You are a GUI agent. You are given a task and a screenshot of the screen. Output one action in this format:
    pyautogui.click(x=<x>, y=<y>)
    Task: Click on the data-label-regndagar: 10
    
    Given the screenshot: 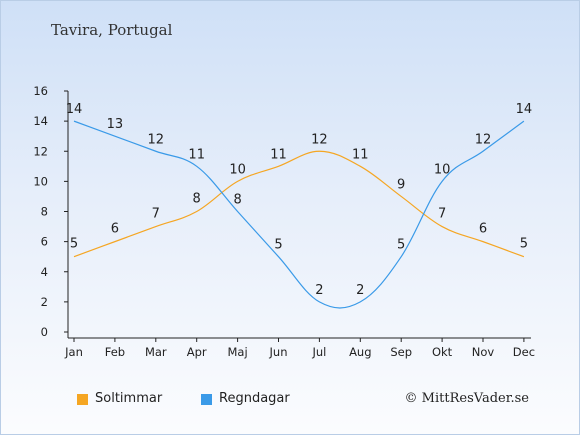 What is the action you would take?
    pyautogui.click(x=442, y=169)
    